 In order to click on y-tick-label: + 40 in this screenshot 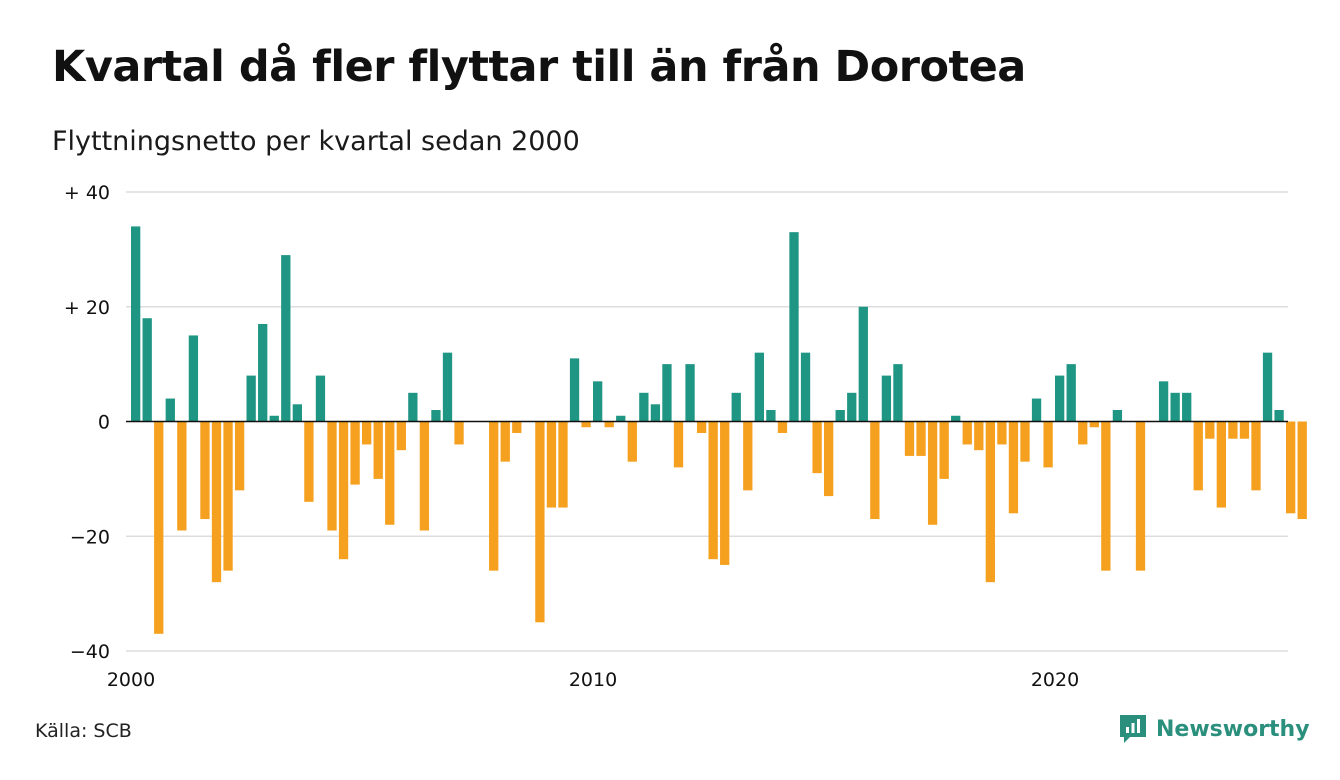, I will do `click(87, 193)`.